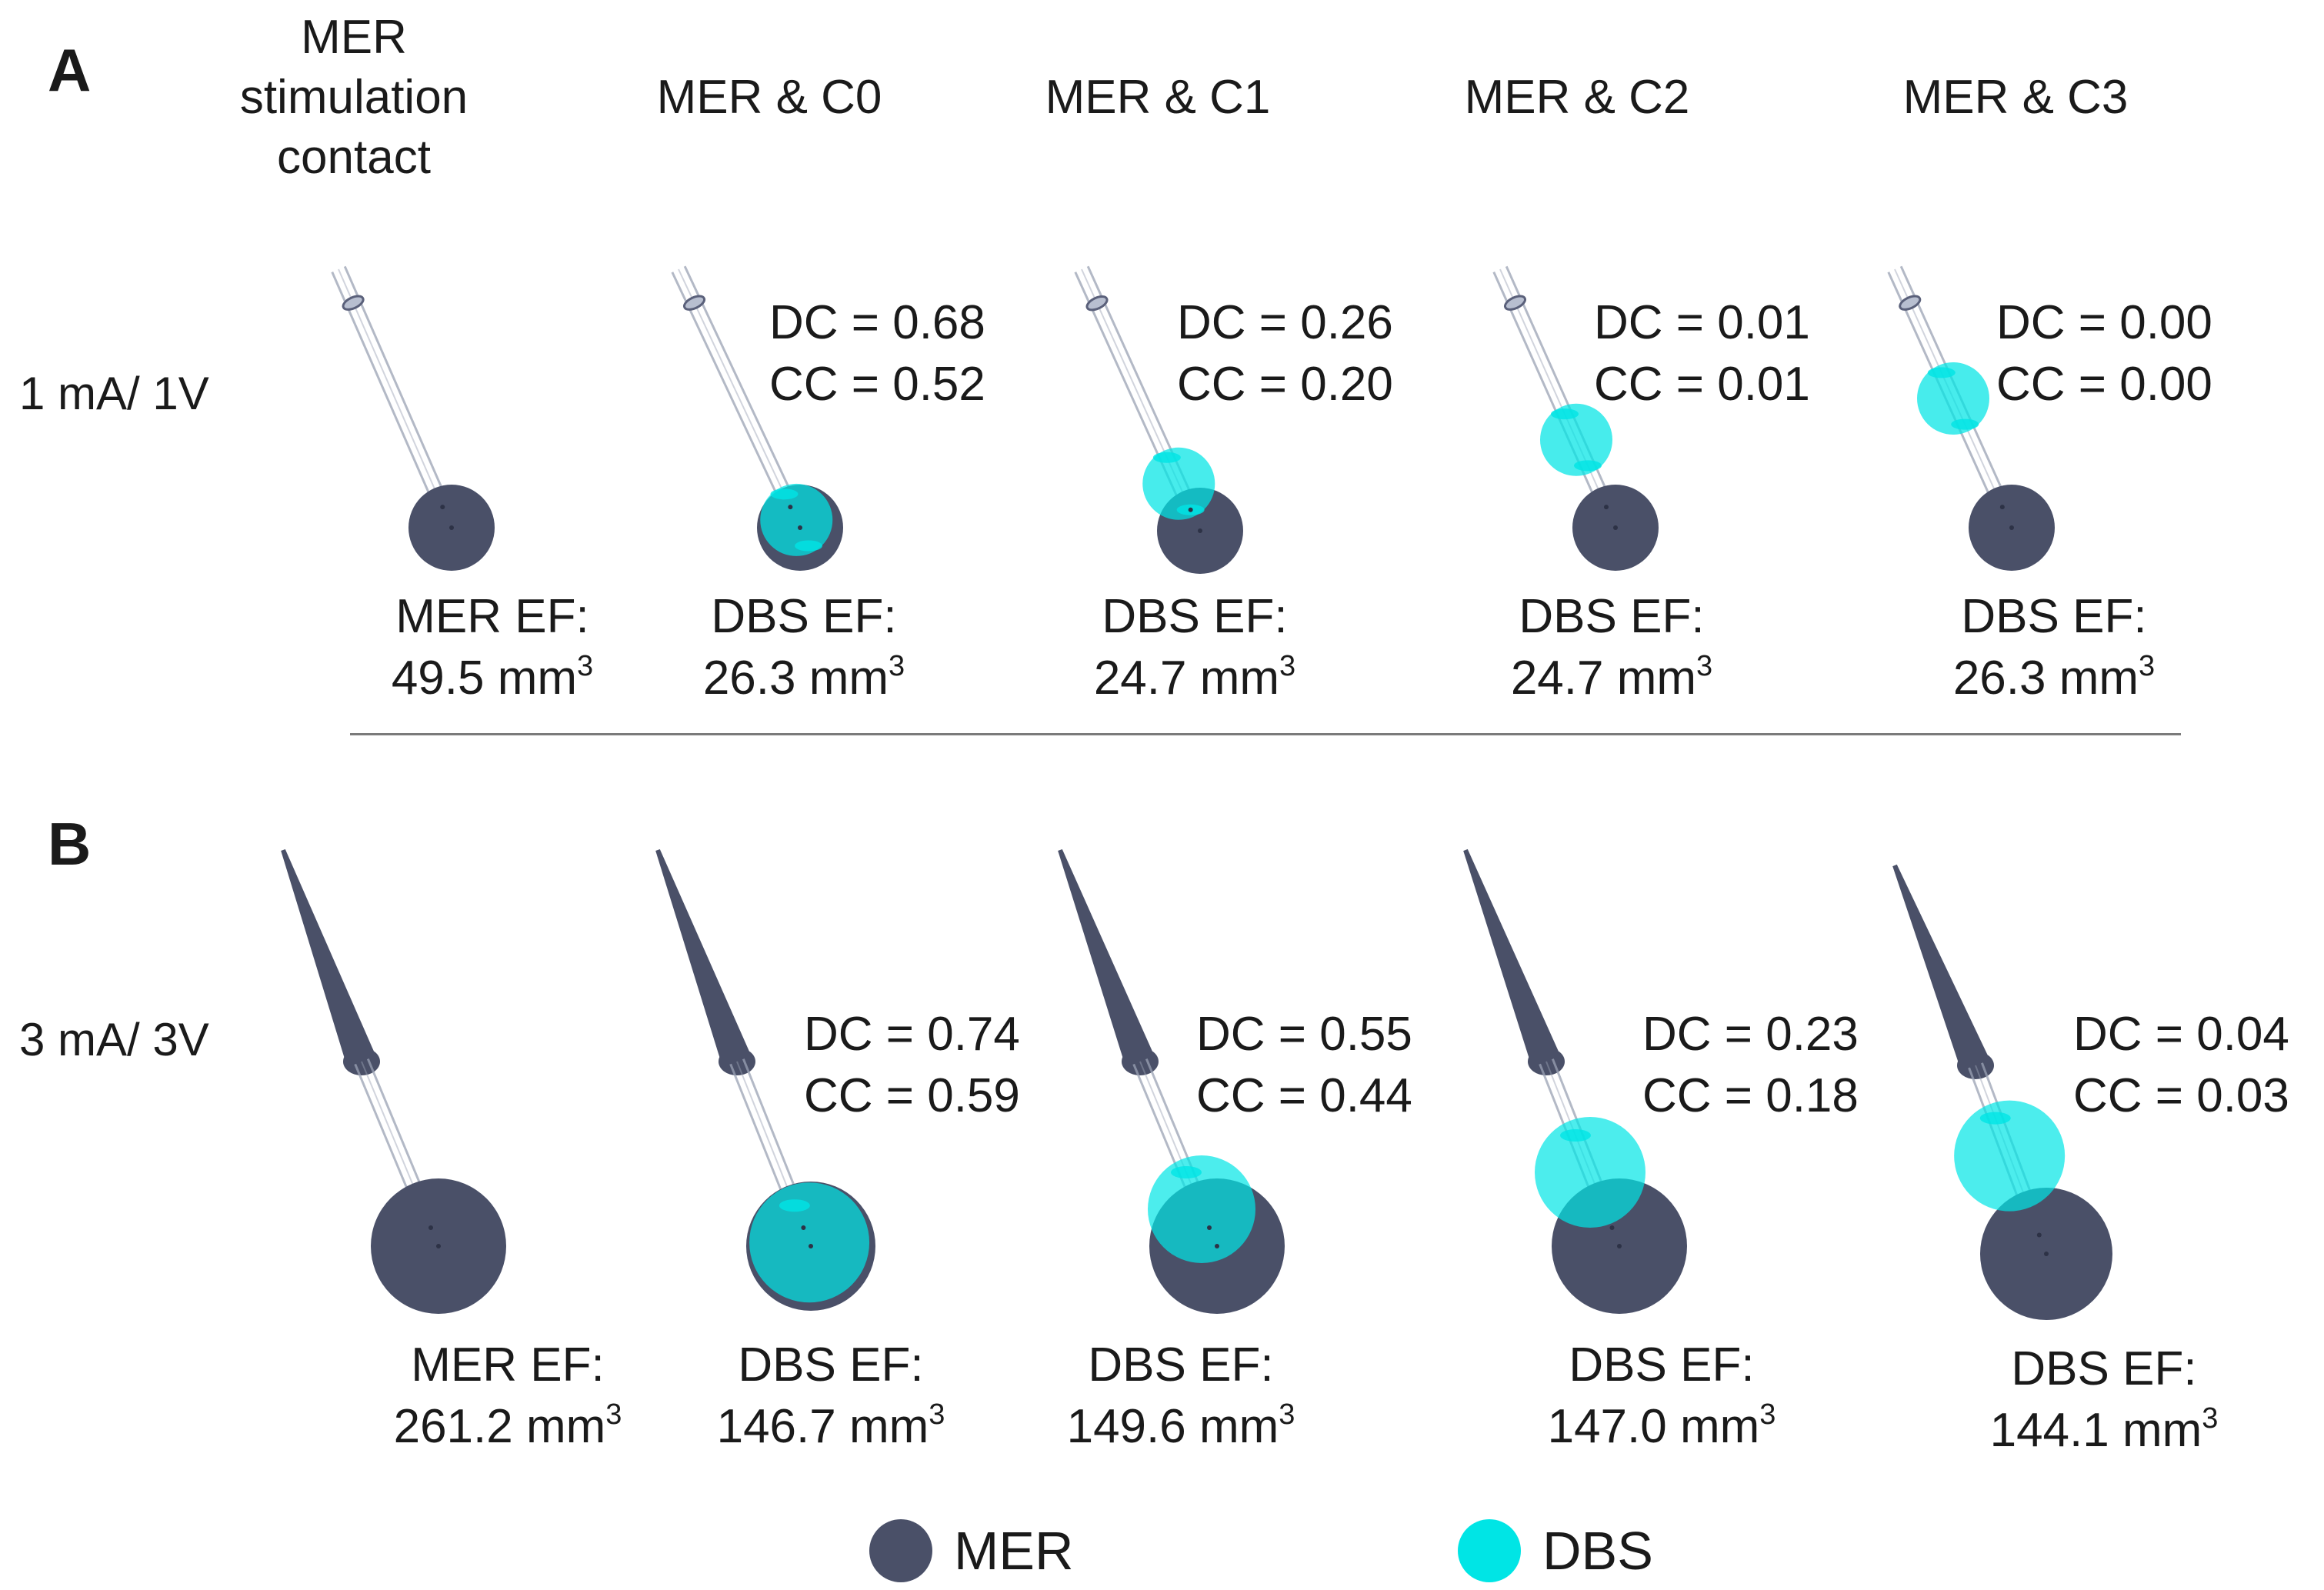 This screenshot has height=1590, width=2324. I want to click on column-header-c2: MER & C2, so click(1577, 97).